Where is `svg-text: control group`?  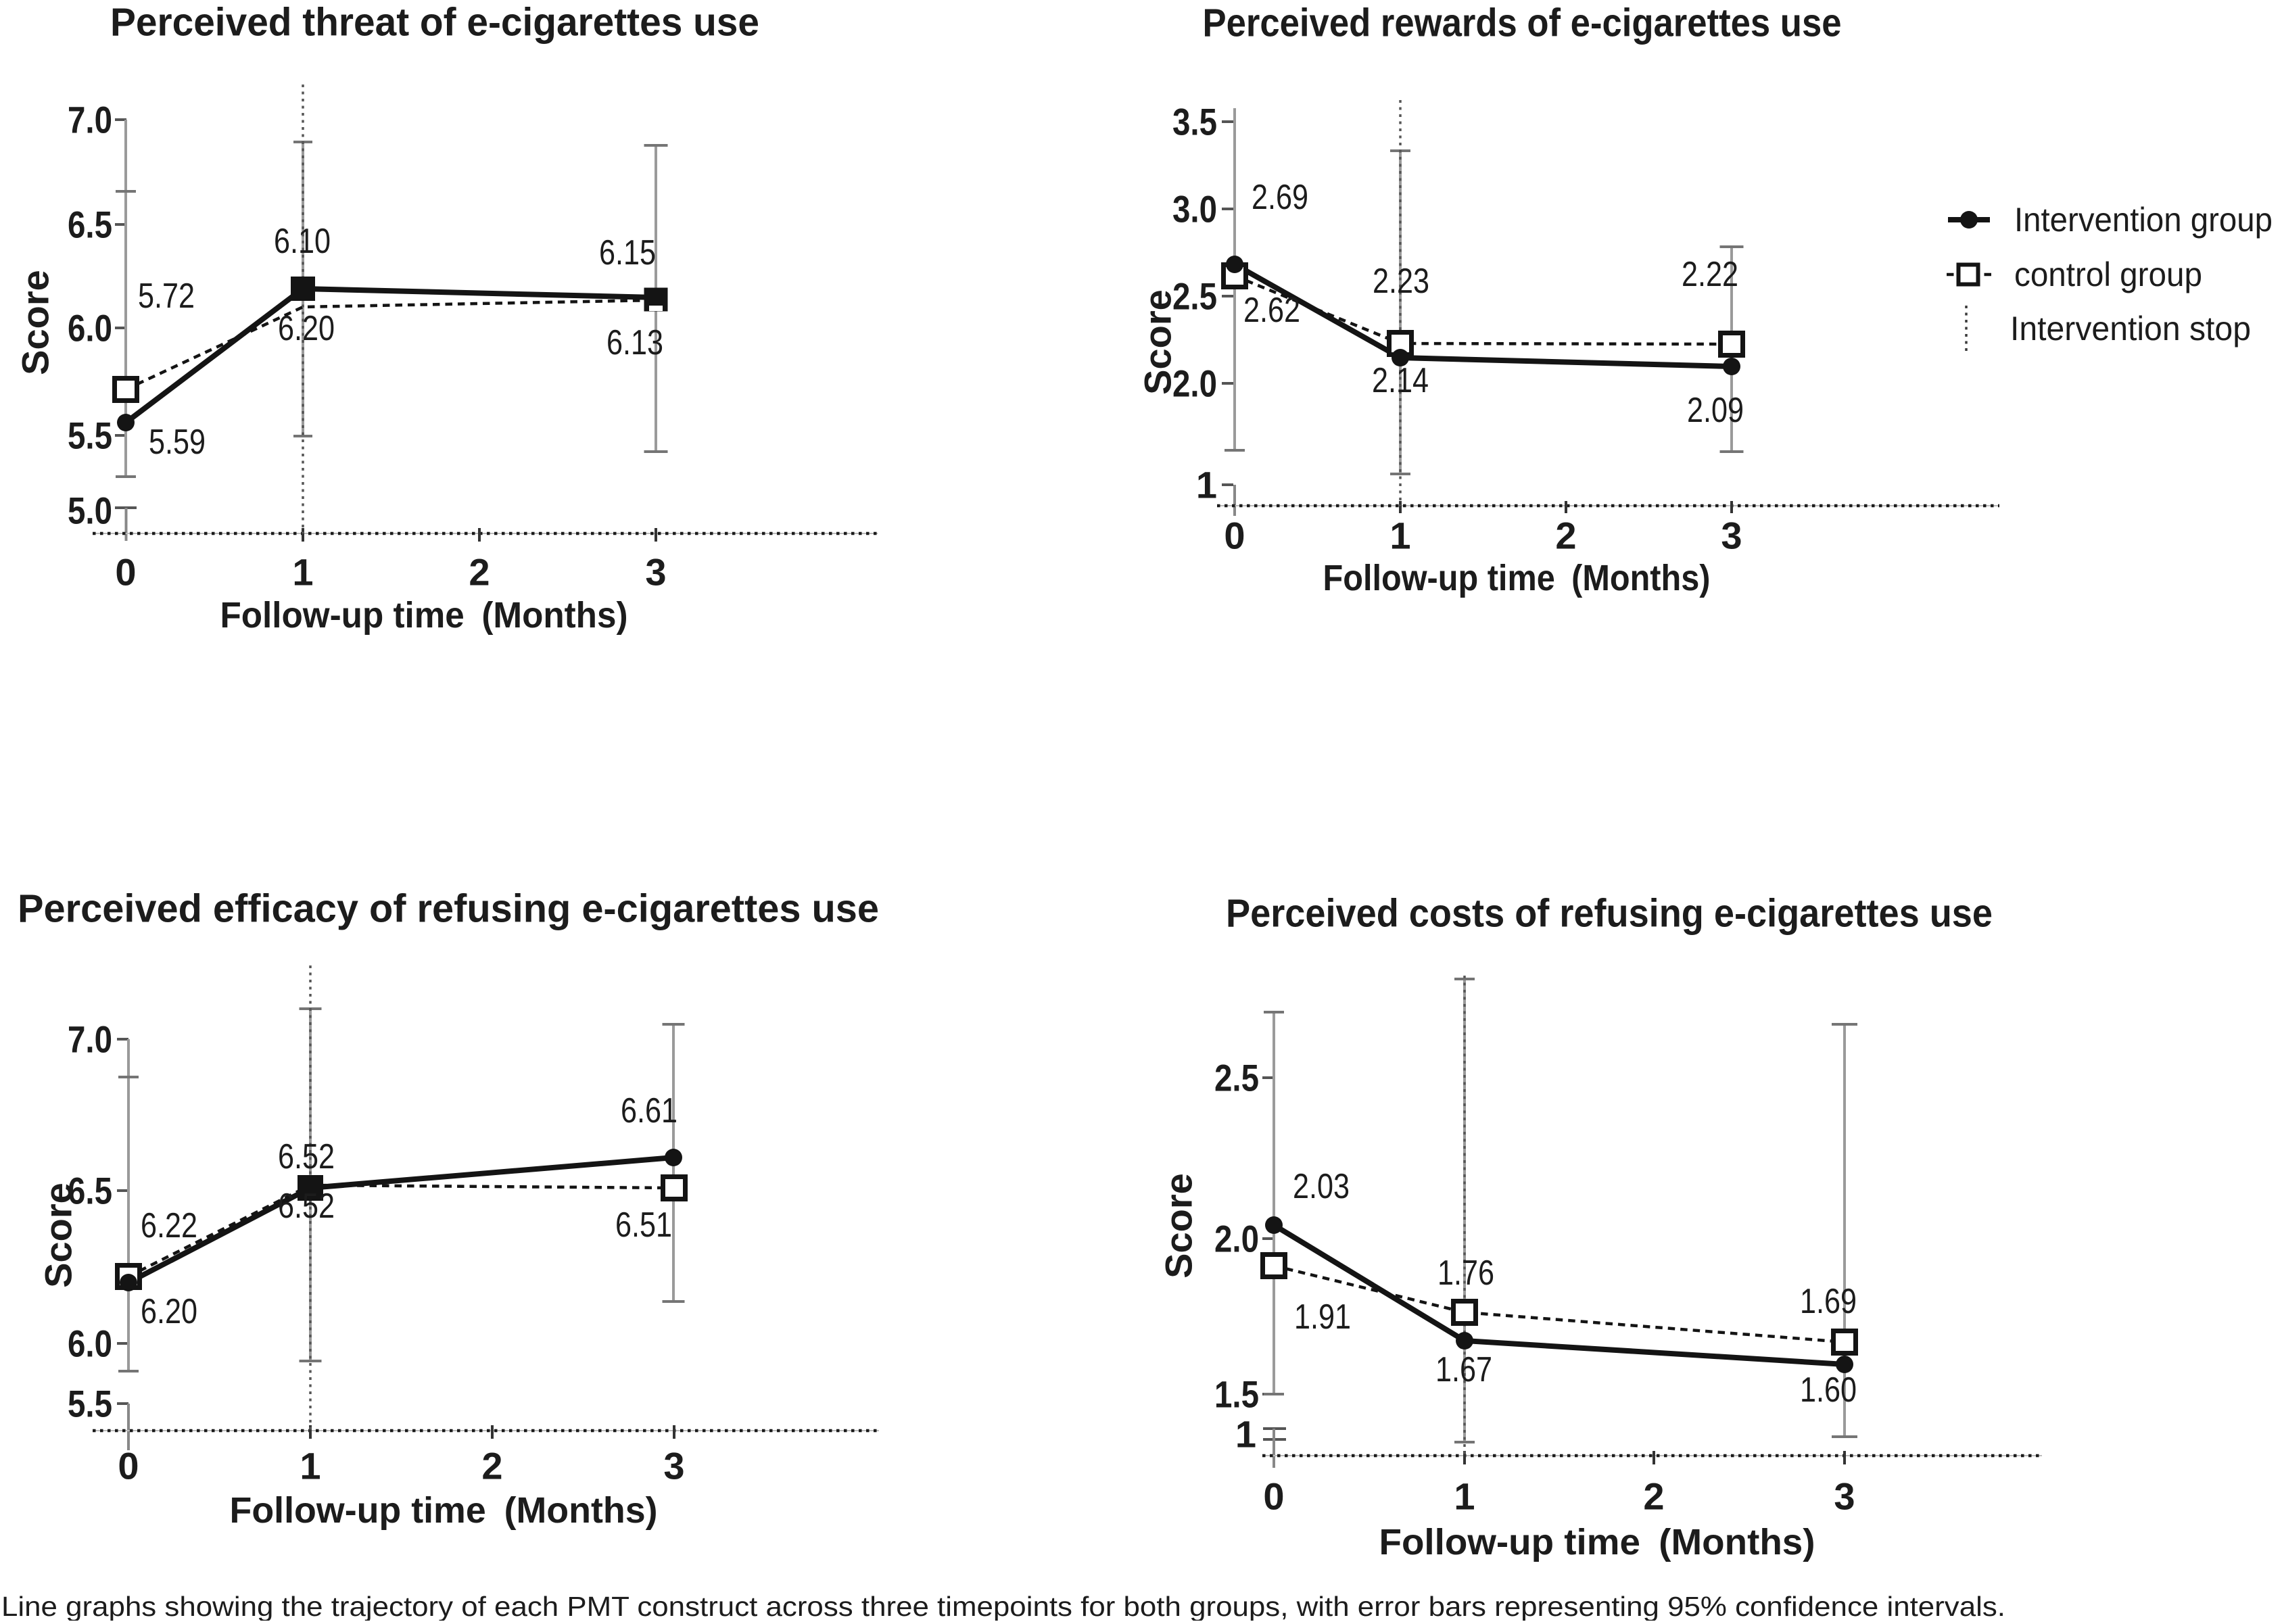 svg-text: control group is located at coordinates (2108, 274).